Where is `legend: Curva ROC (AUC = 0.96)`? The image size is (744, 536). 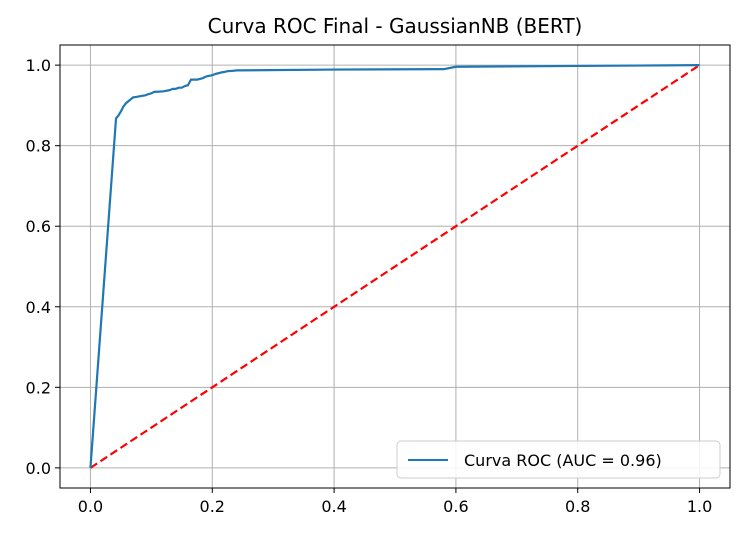
legend: Curva ROC (AUC = 0.96) is located at coordinates (558, 459).